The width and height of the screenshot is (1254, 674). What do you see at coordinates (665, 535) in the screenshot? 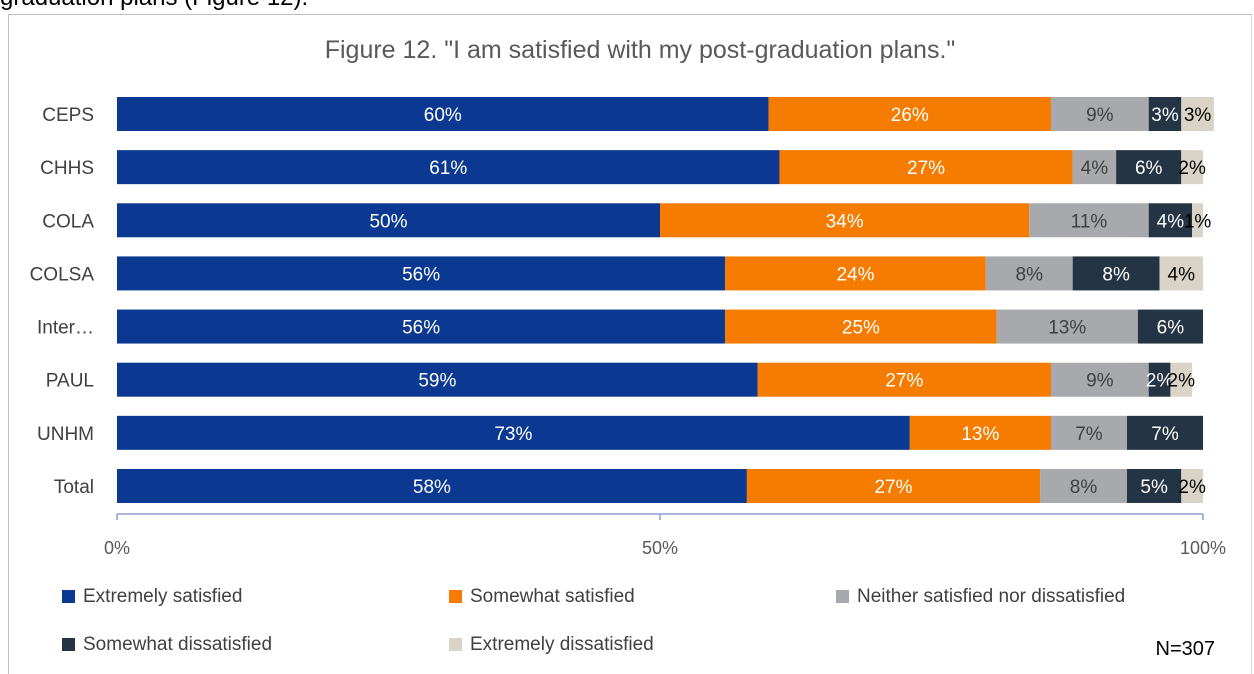
I see `x-axis: 0% 50% 100%` at bounding box center [665, 535].